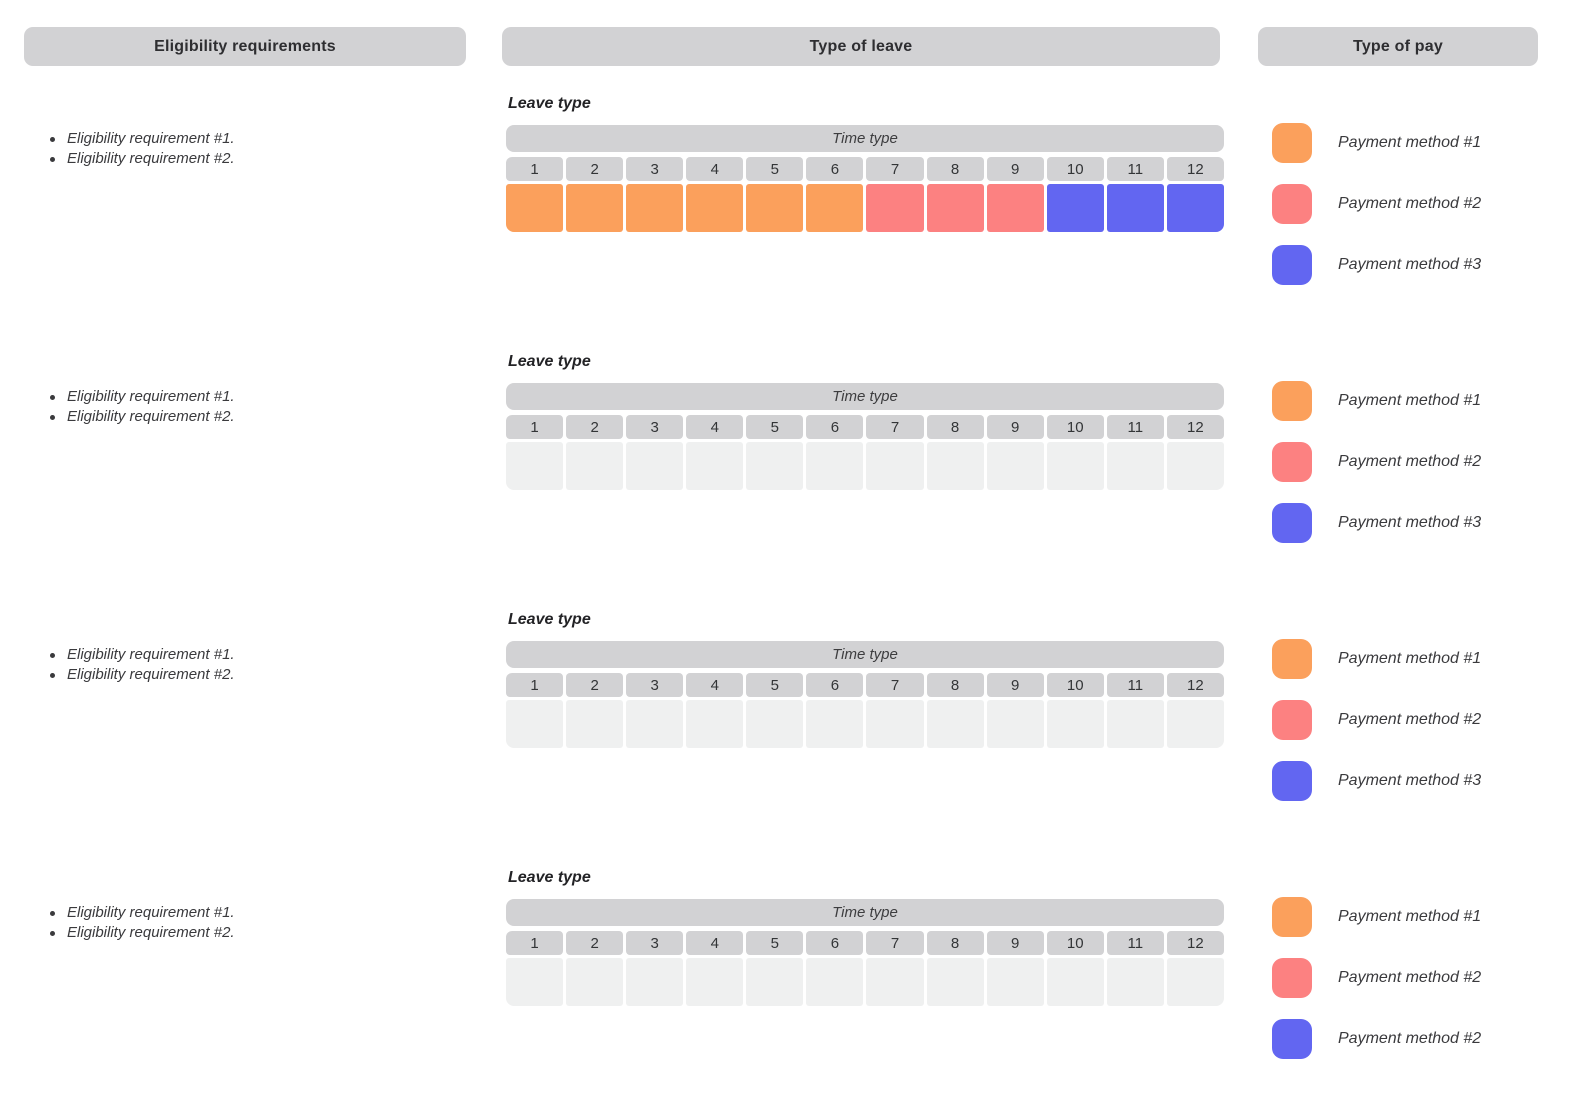 The image size is (1581, 1117). I want to click on column-header-type-of-leave: Type of leave, so click(861, 46).